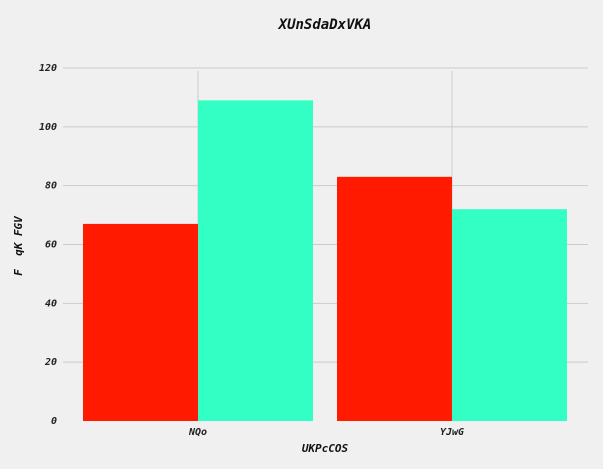 The height and width of the screenshot is (469, 603). I want to click on x-axis-label: UKPcCOS, so click(325, 448).